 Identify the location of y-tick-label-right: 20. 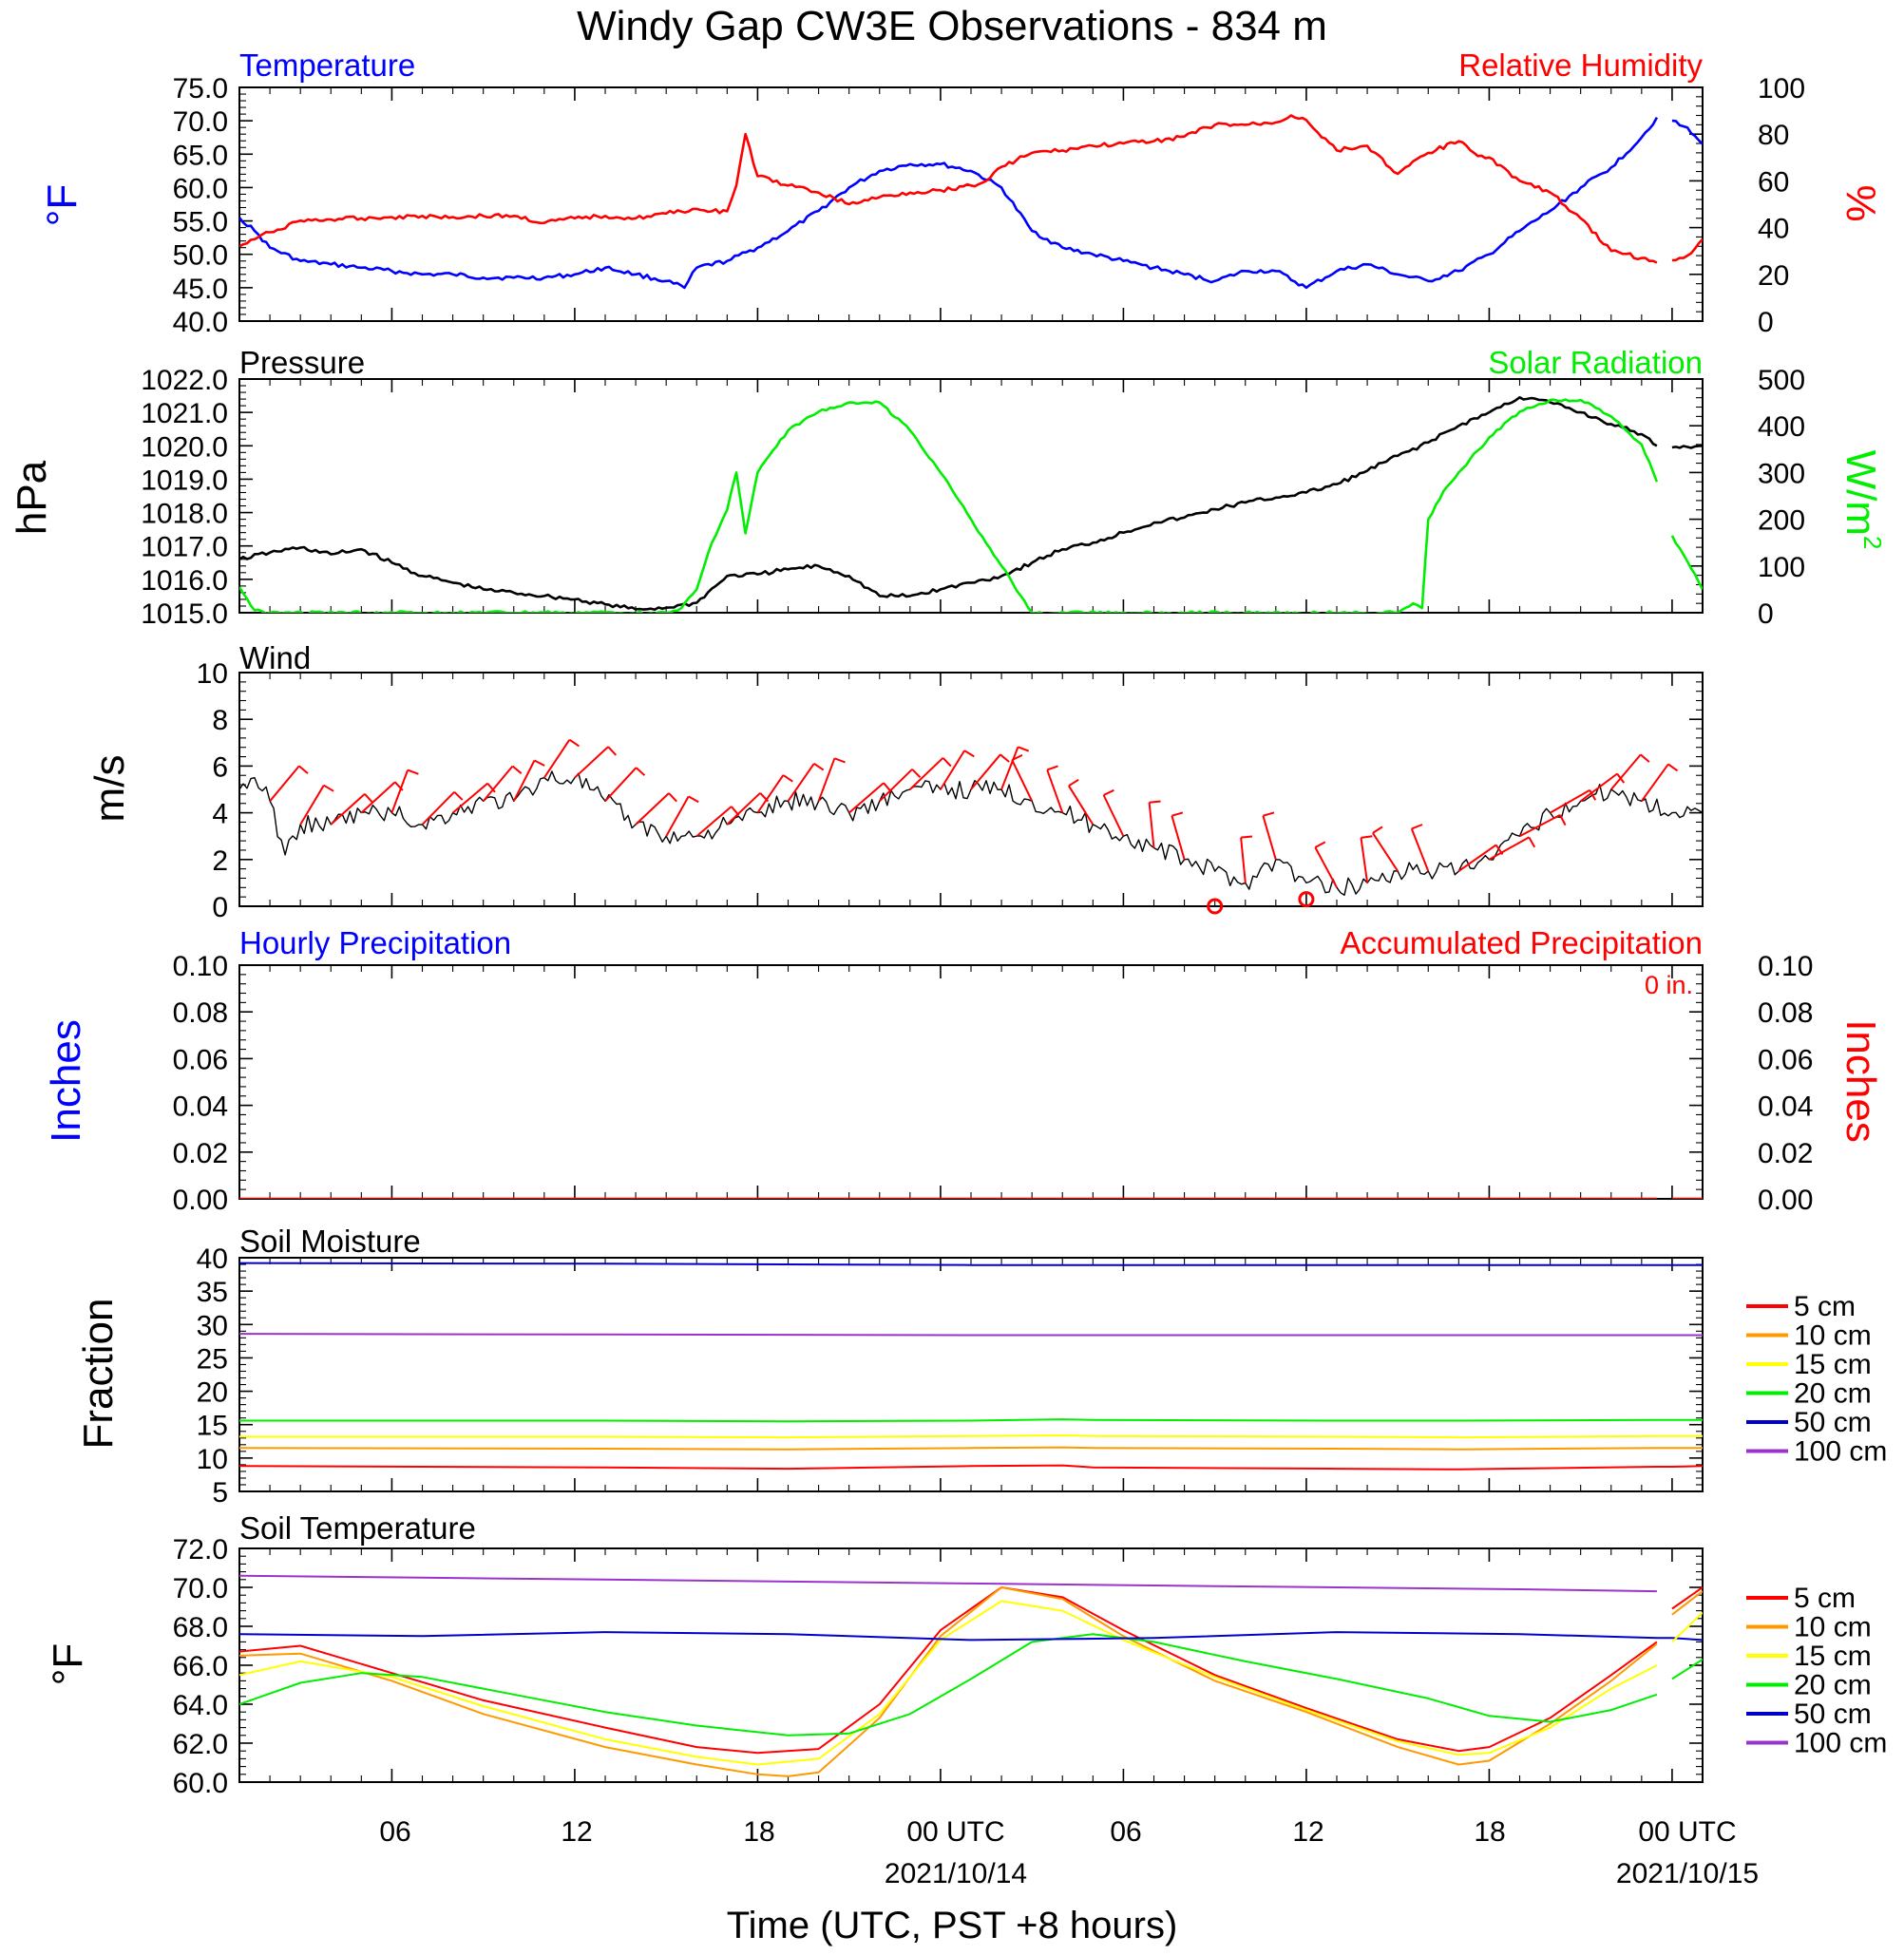
(1774, 276).